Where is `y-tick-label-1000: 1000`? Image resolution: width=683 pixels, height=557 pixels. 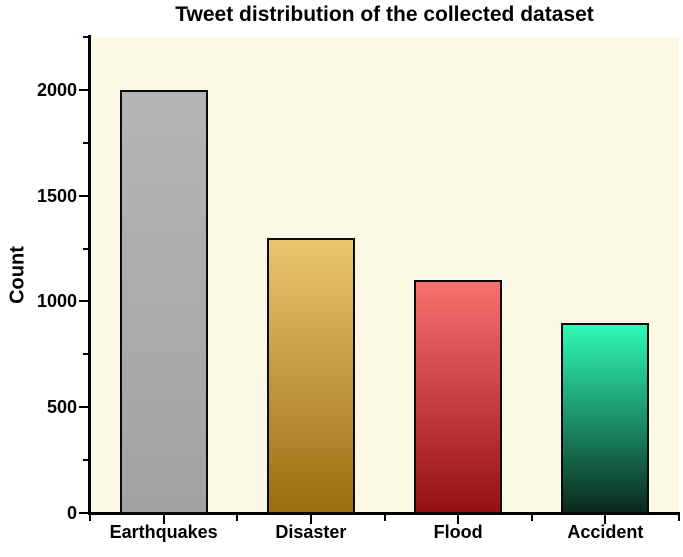 y-tick-label-1000: 1000 is located at coordinates (56, 301).